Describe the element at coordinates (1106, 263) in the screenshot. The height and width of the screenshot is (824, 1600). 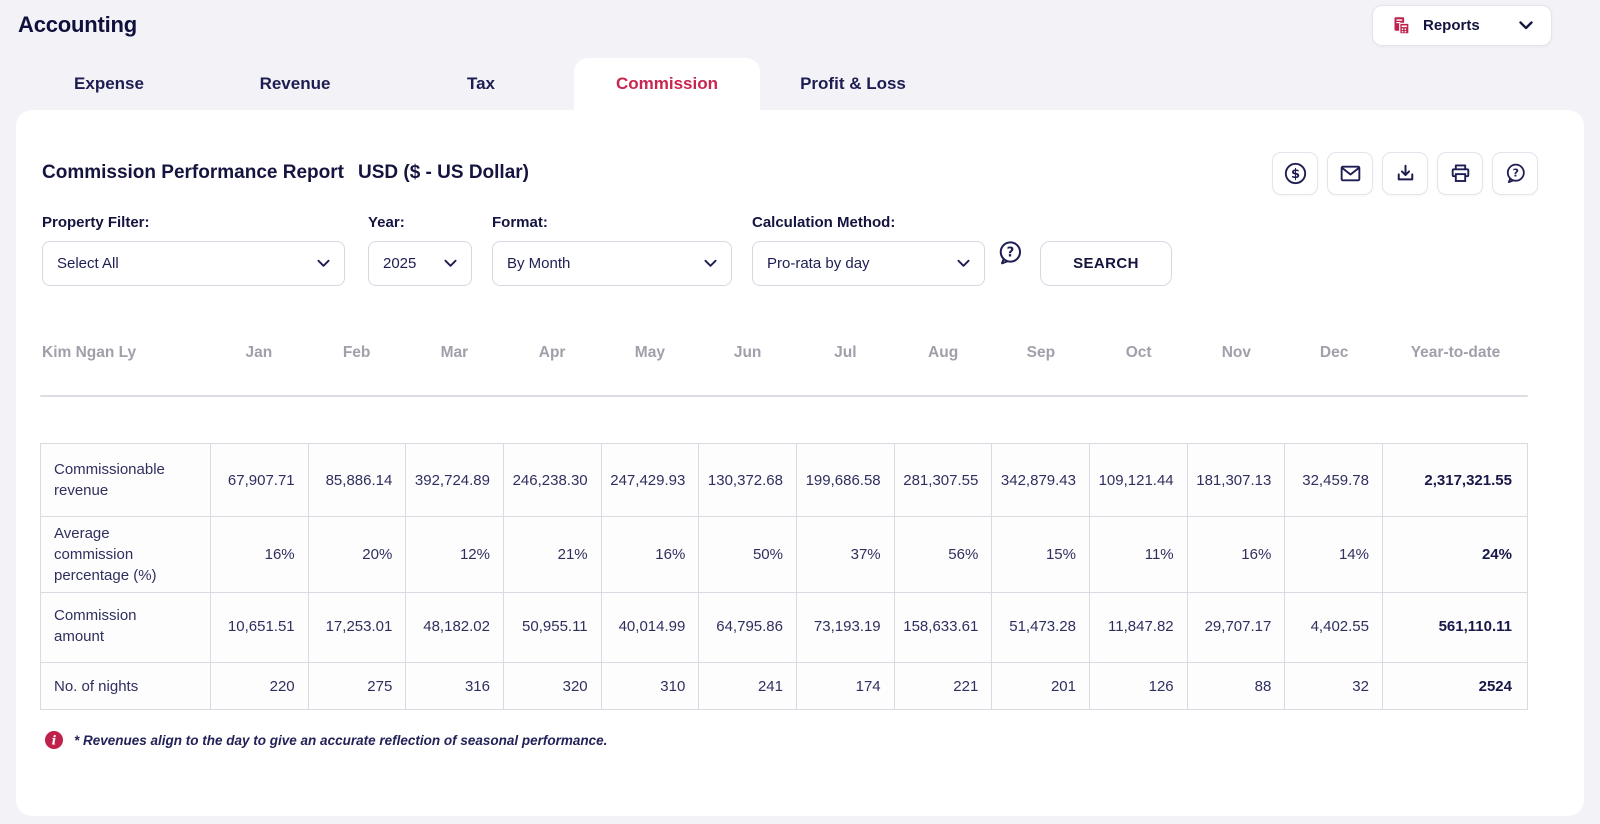
I see `search-button: SEARCH` at that location.